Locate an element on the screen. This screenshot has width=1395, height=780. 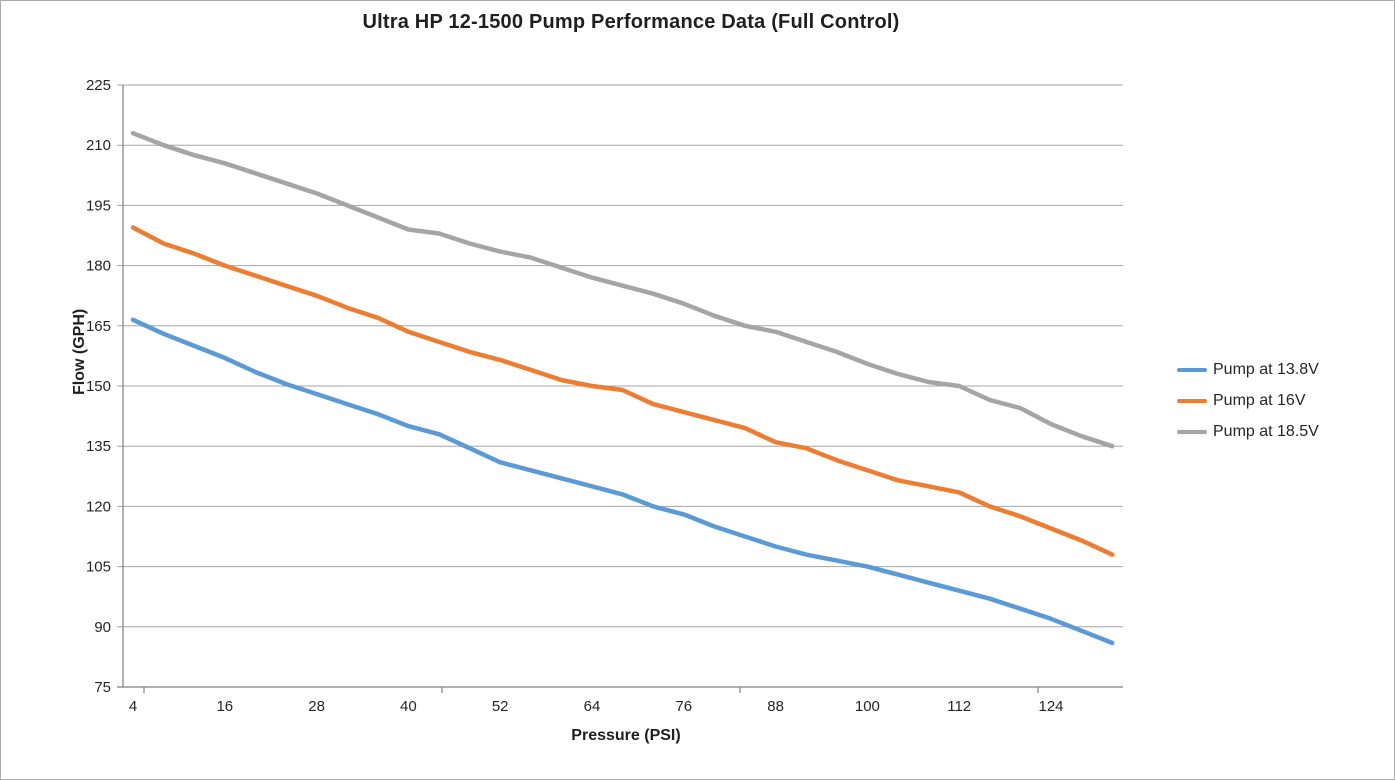
legend-item-pump-at-13.8v: Pump at 13.8V is located at coordinates (1248, 370).